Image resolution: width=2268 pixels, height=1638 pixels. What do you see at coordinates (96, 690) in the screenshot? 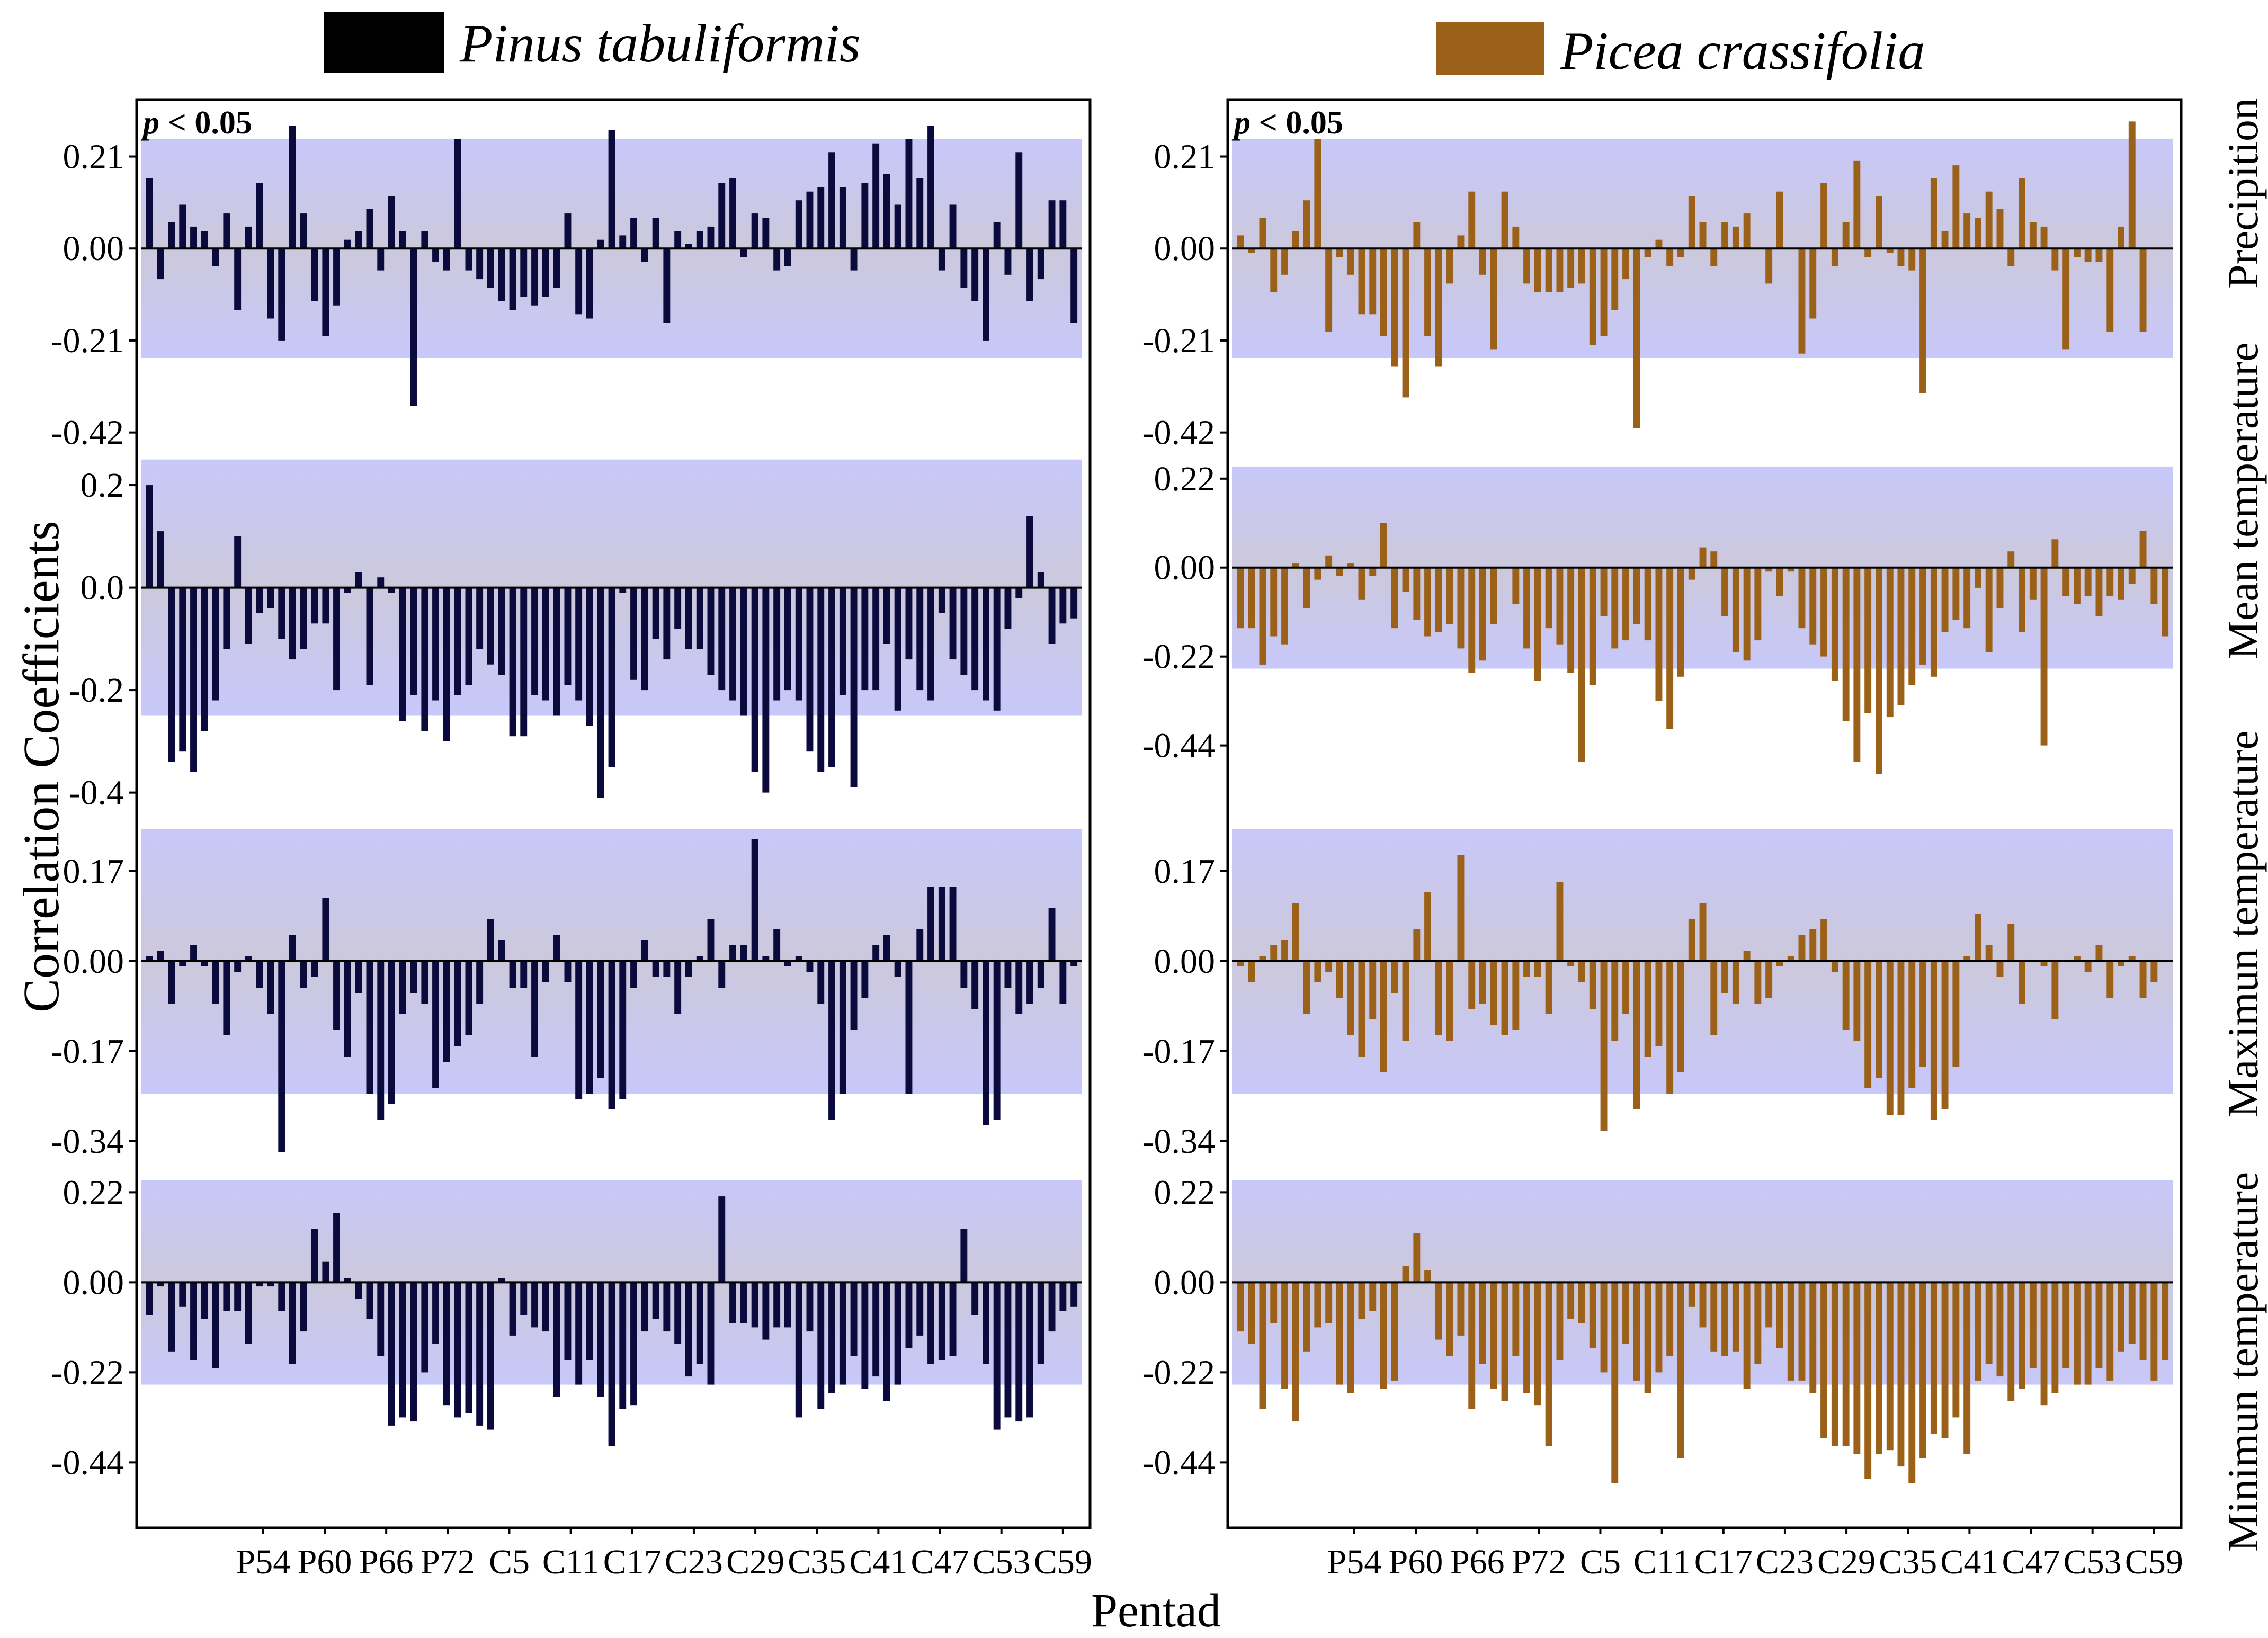
I see `y-tick-label: -0.2` at bounding box center [96, 690].